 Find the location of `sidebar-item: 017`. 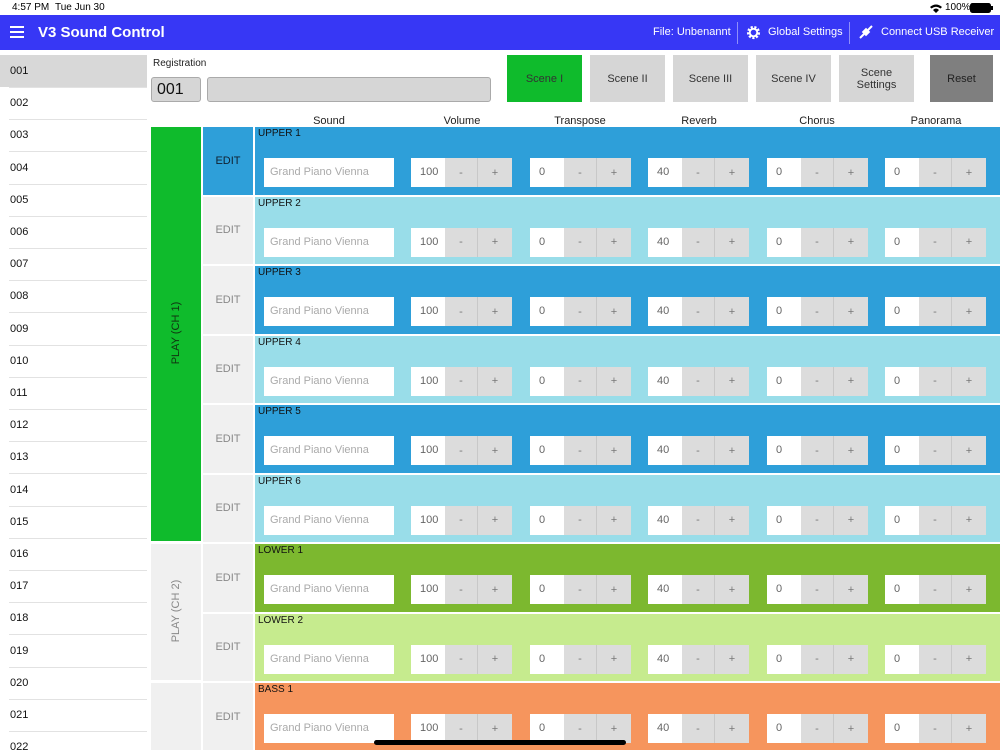

sidebar-item: 017 is located at coordinates (19, 586).